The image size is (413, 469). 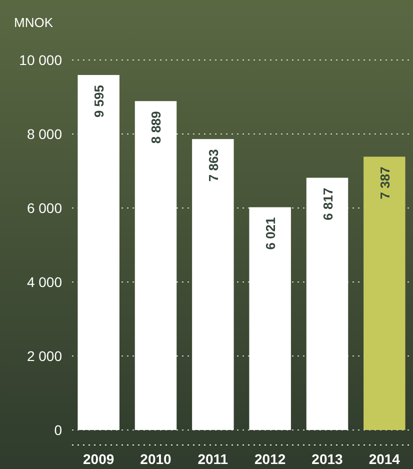 What do you see at coordinates (384, 459) in the screenshot?
I see `x-tick-label: 2014` at bounding box center [384, 459].